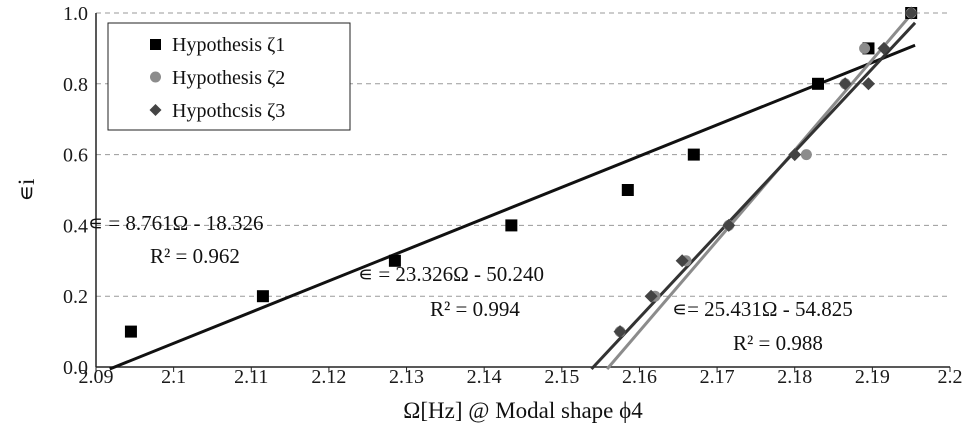 The width and height of the screenshot is (965, 434). I want to click on trendline-r2-1: R² = 0.962, so click(195, 256).